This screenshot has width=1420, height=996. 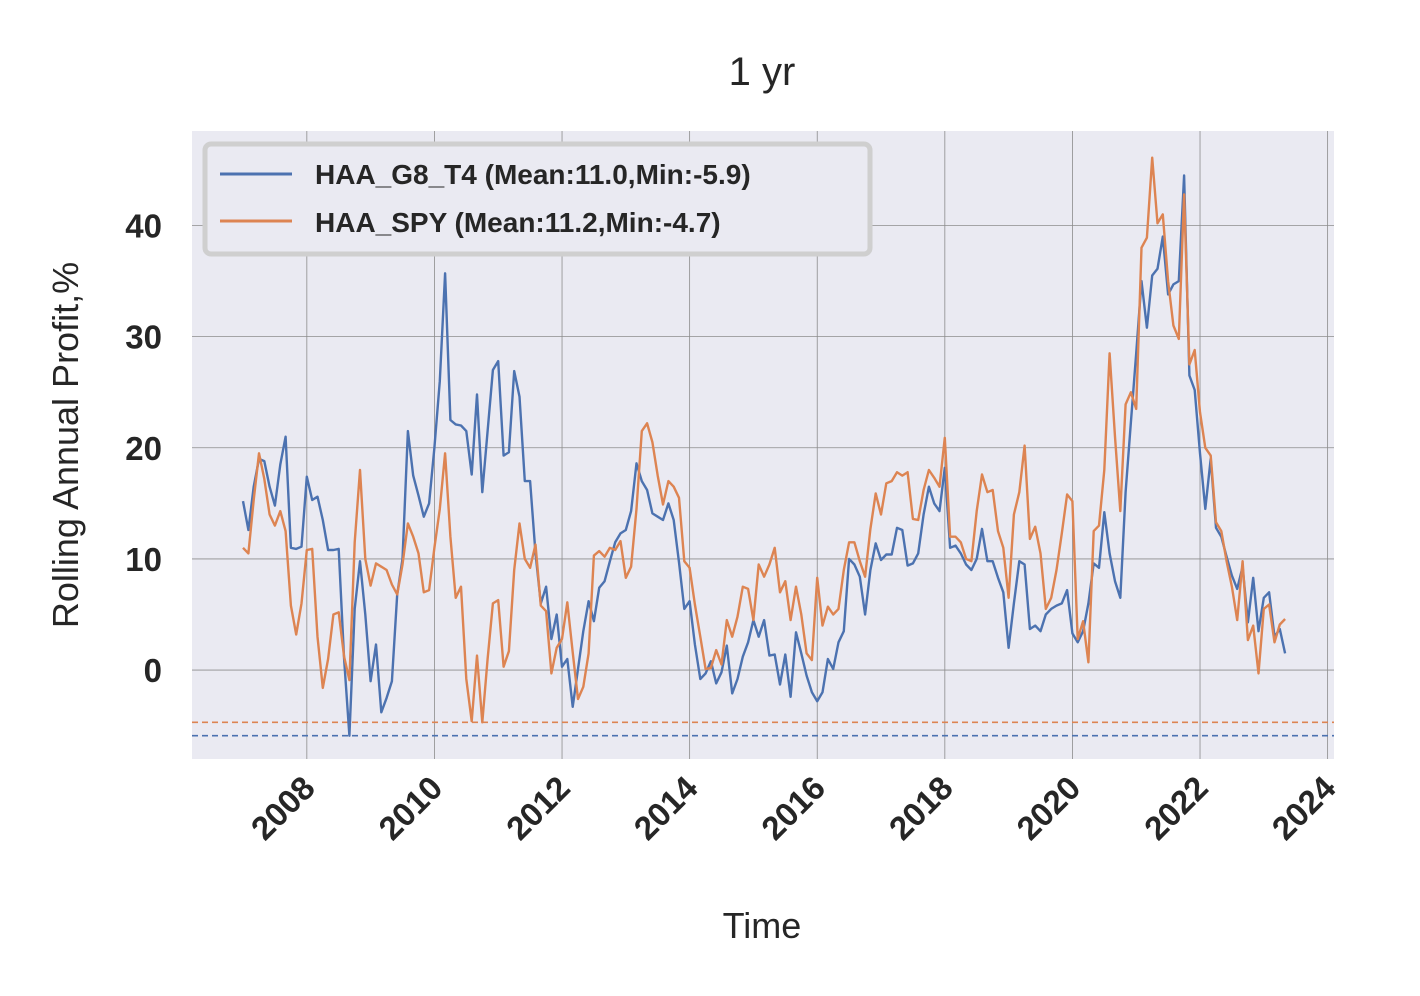 What do you see at coordinates (143, 337) in the screenshot?
I see `y-tick-label: 30` at bounding box center [143, 337].